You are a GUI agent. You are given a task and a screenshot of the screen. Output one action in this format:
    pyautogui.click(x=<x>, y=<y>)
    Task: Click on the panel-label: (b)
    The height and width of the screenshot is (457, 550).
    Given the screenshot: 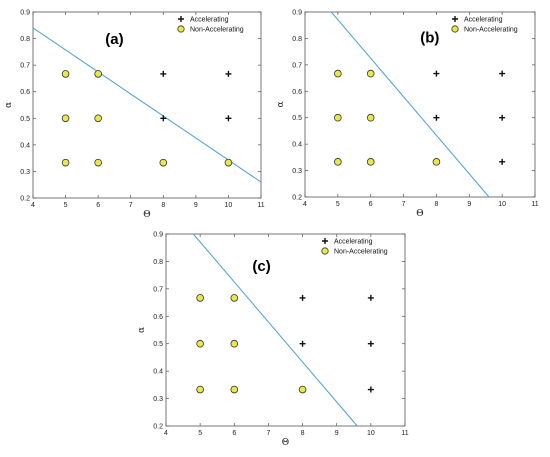 What is the action you would take?
    pyautogui.click(x=429, y=37)
    